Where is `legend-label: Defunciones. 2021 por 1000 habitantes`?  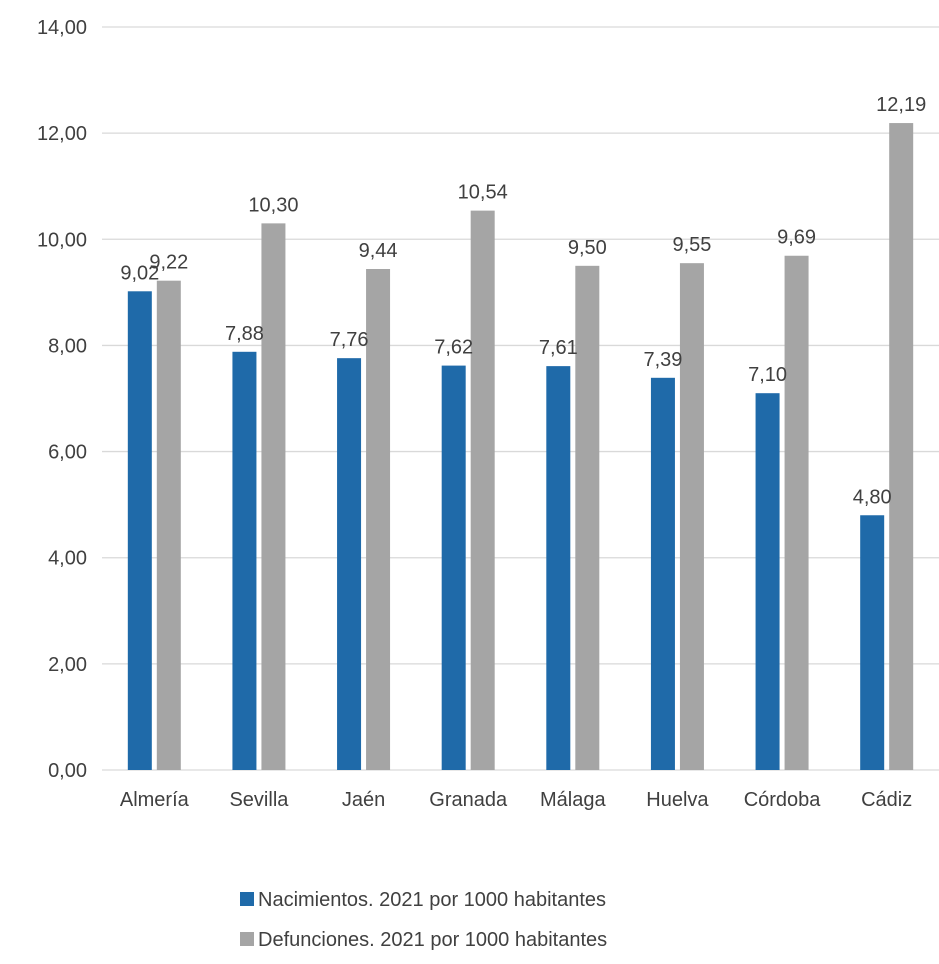
legend-label: Defunciones. 2021 por 1000 habitantes is located at coordinates (432, 940).